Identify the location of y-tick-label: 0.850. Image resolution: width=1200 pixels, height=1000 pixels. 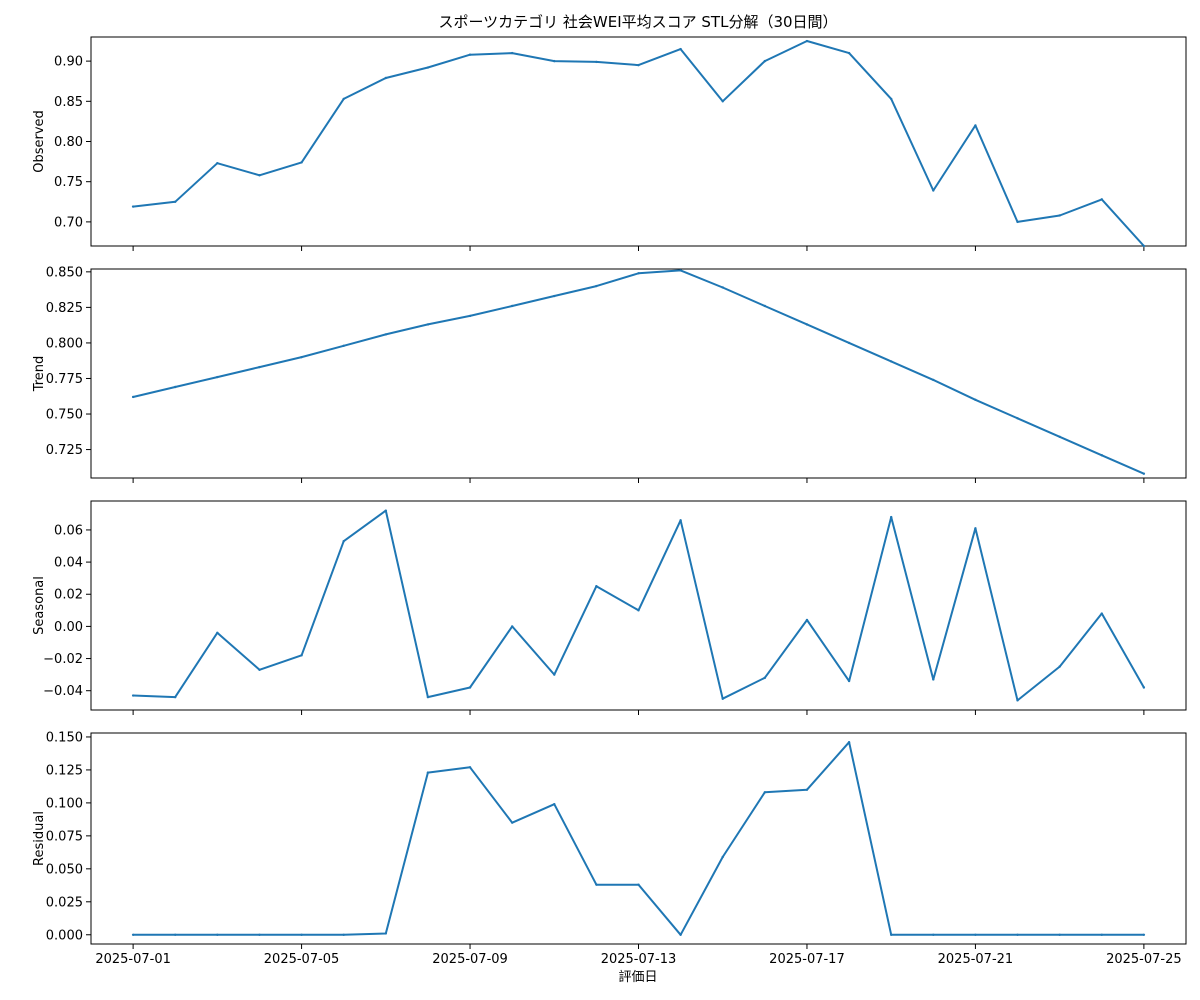
(64, 272).